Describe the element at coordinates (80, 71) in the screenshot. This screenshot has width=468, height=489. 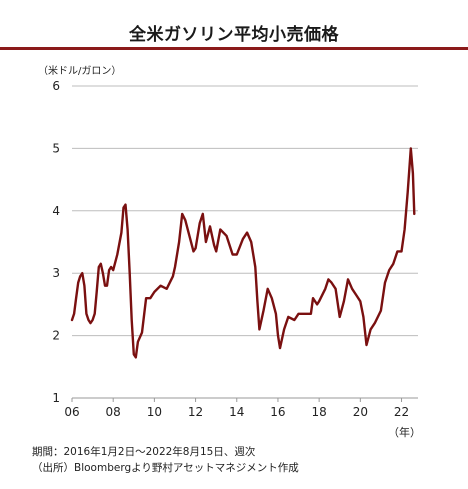
I see `y-axis-unit-label: （米ドル/ガロン）` at that location.